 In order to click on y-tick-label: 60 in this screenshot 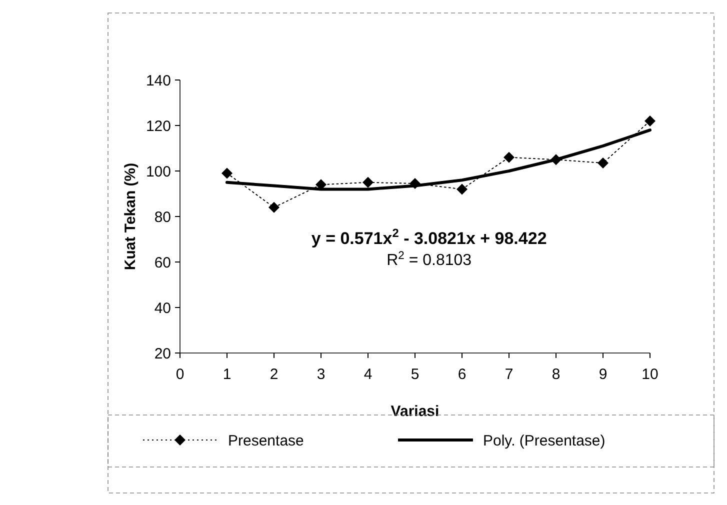, I will do `click(162, 263)`.